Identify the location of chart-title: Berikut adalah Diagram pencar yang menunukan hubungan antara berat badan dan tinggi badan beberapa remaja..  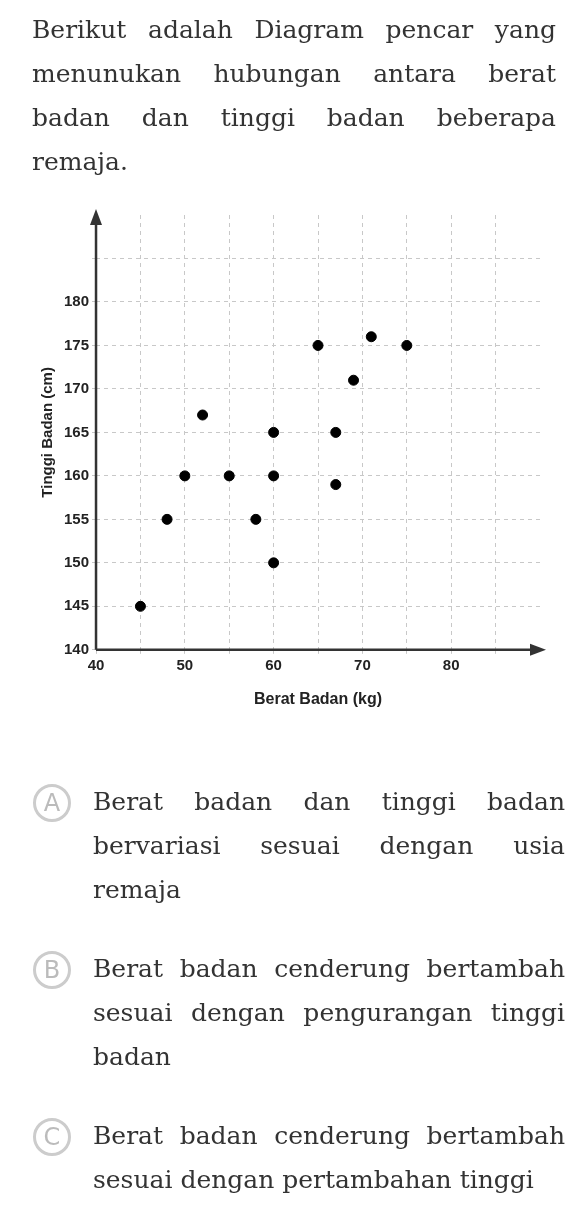
(294, 96).